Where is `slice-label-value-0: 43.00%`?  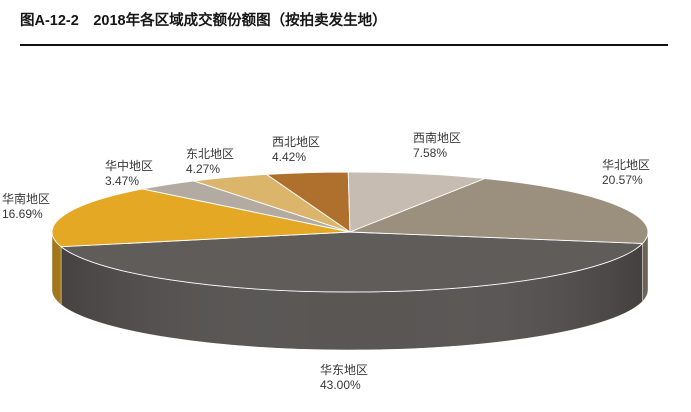
slice-label-value-0: 43.00% is located at coordinates (340, 385).